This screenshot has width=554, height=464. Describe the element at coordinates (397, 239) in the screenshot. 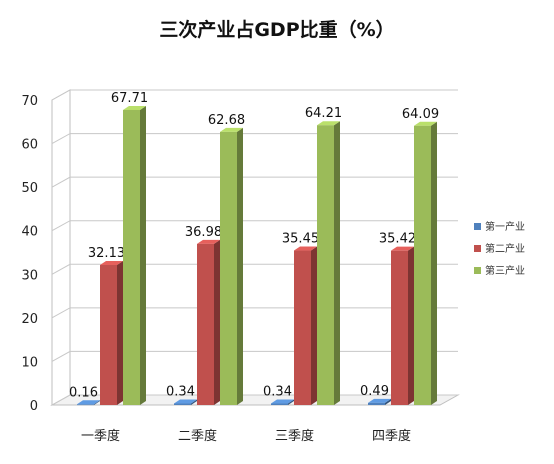

I see `data-label: 35.42` at that location.